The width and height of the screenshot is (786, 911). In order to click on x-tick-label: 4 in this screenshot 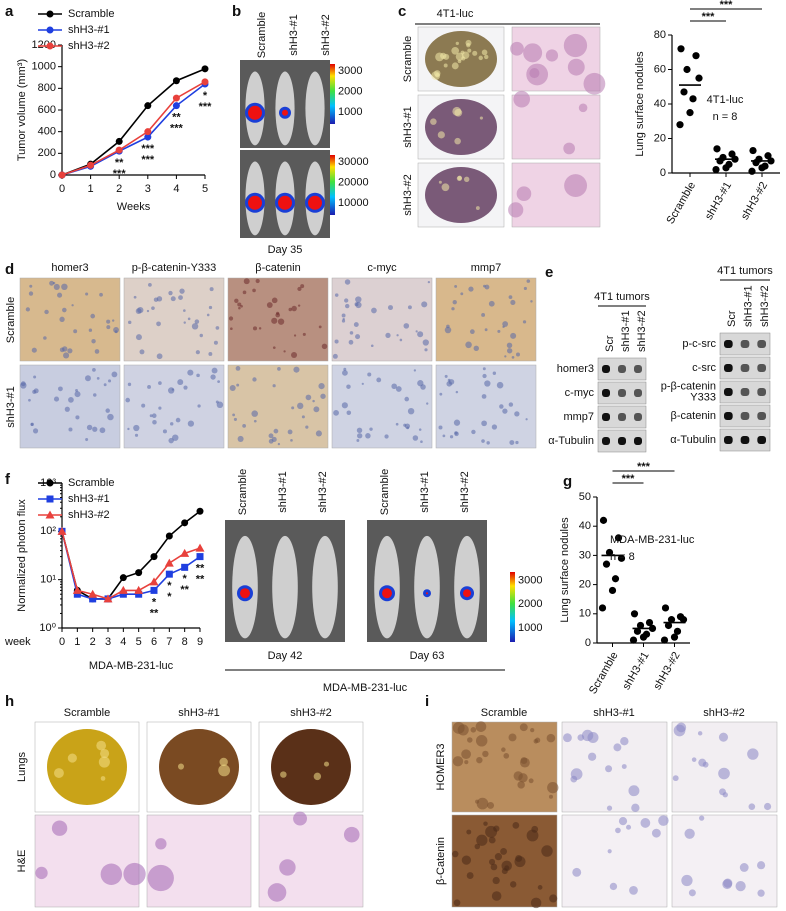, I will do `click(123, 642)`.